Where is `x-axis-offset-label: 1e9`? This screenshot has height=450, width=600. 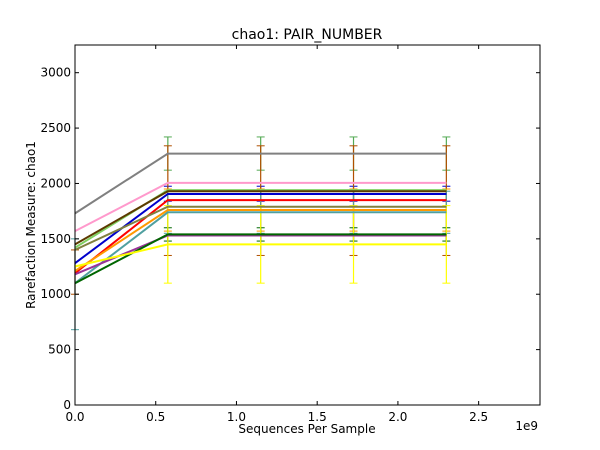 x-axis-offset-label: 1e9 is located at coordinates (526, 426).